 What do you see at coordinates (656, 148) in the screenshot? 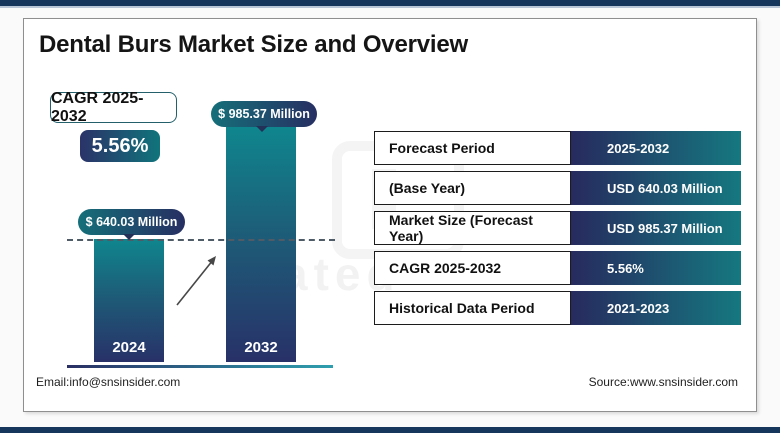
I see `table-row-value: 2025-2032` at bounding box center [656, 148].